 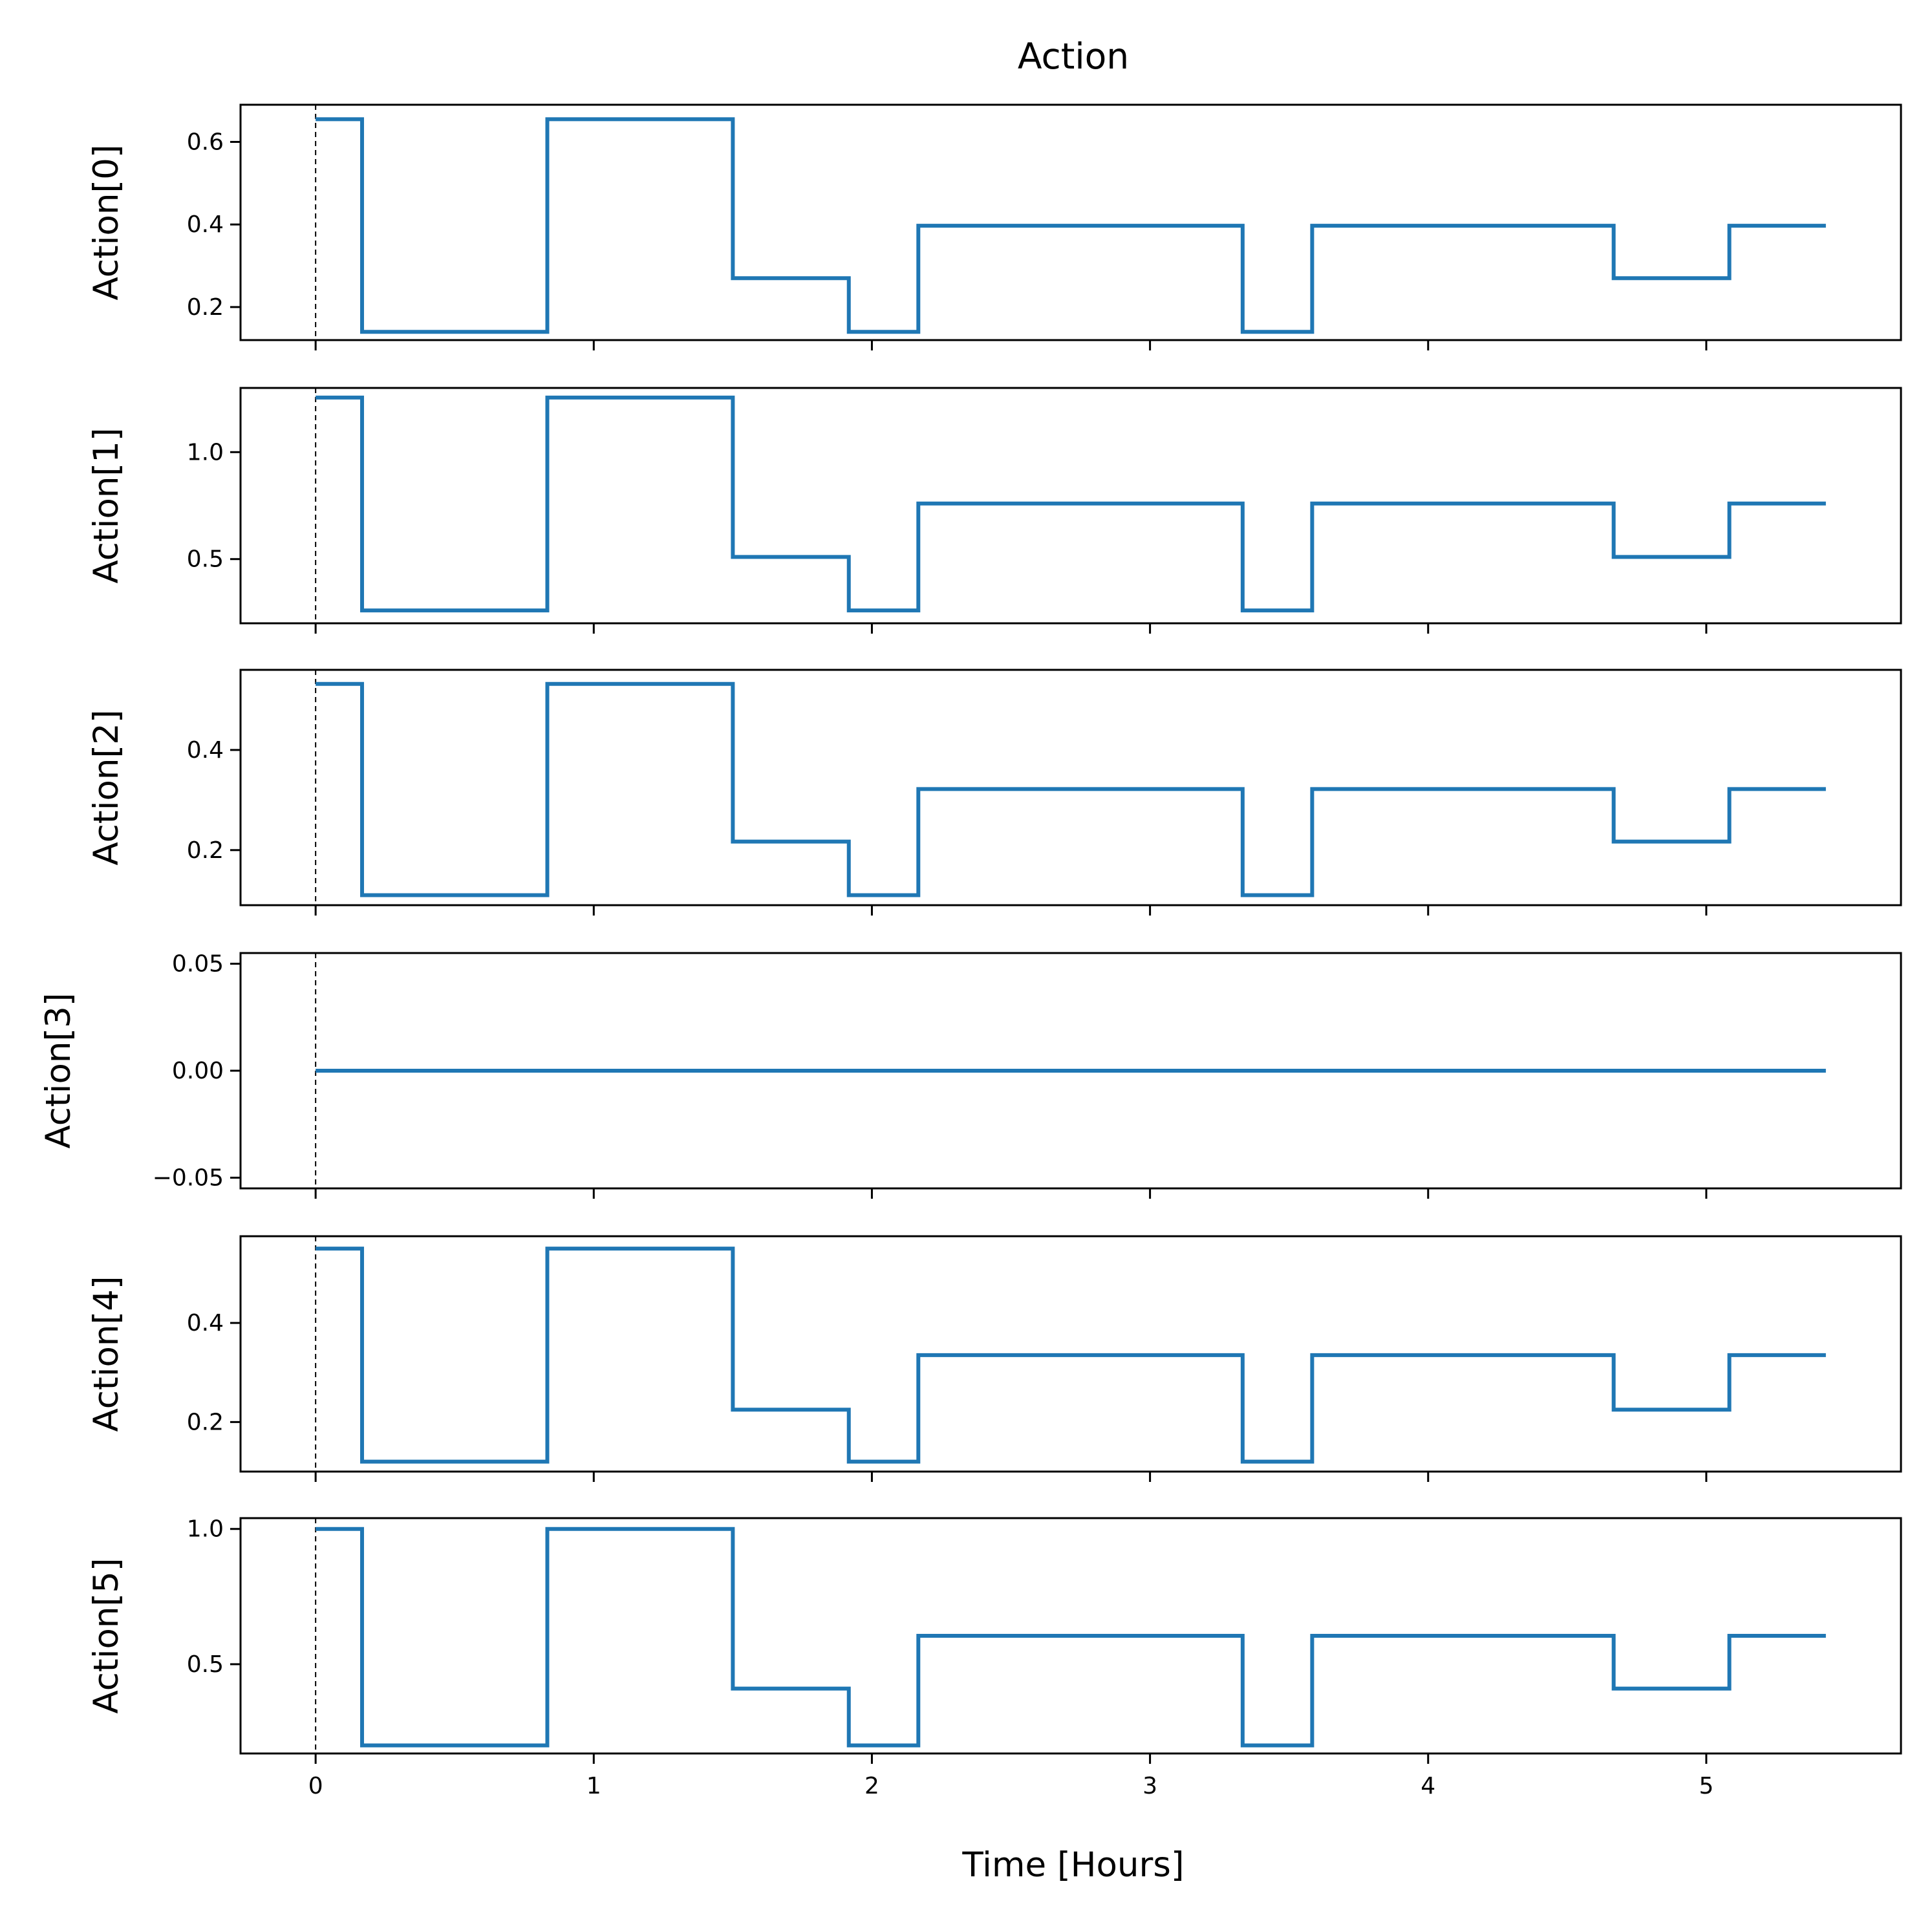 I want to click on y-axis-label: Action[2], so click(x=107, y=787).